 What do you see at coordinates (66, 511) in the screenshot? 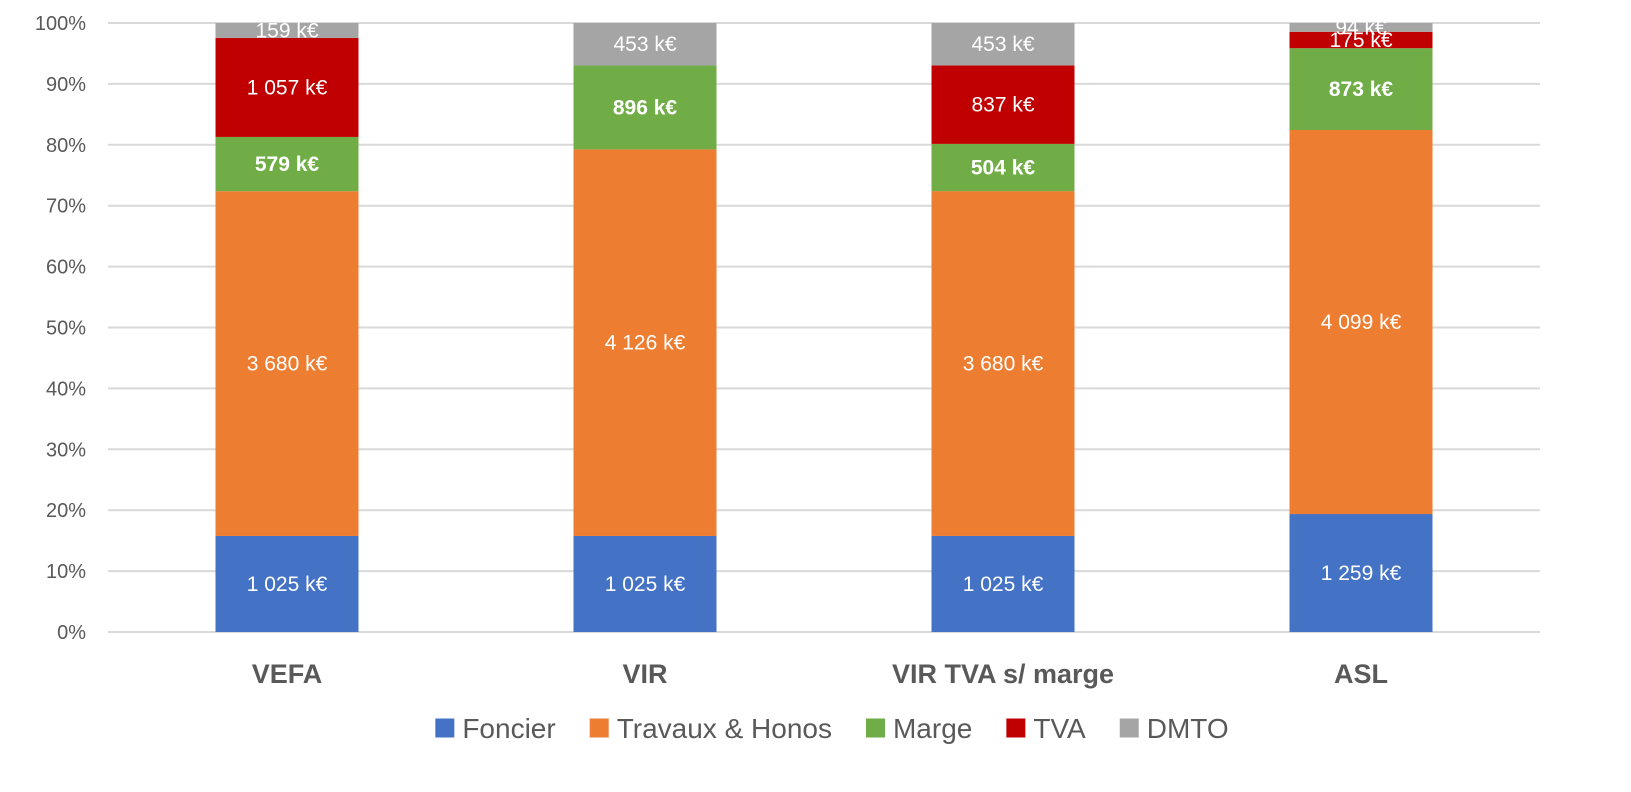
I see `y-tick-label: 20%` at bounding box center [66, 511].